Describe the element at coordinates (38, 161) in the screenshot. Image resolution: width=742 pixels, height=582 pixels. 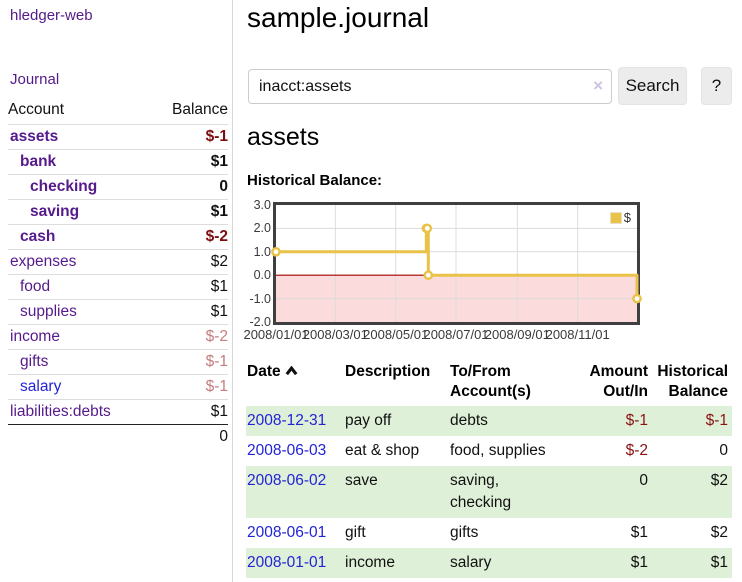
I see `sidebar-account-bank: bank` at that location.